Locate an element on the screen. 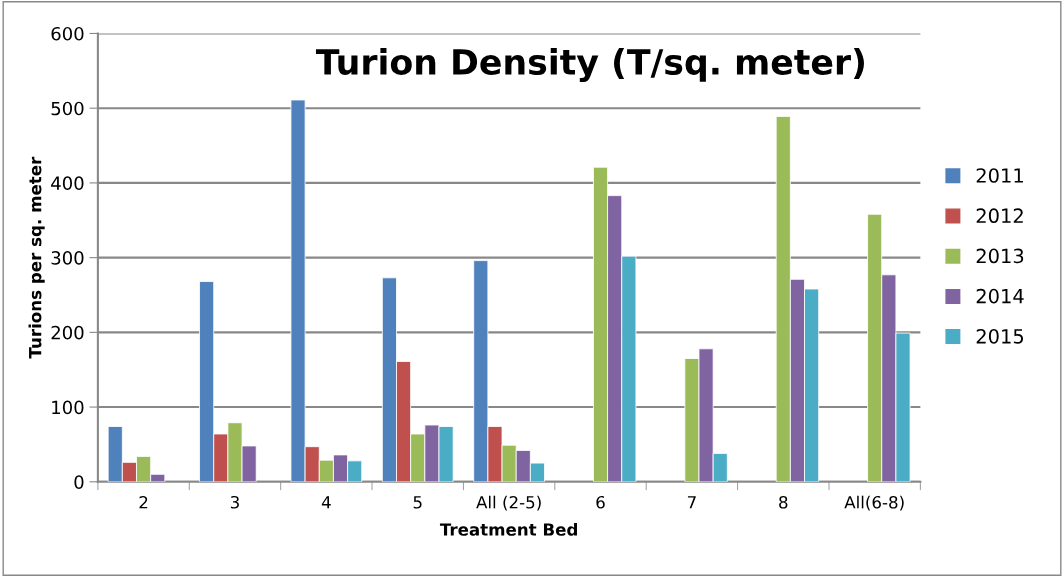  chart-title: Turion Density (T/sq. meter) is located at coordinates (589, 65).